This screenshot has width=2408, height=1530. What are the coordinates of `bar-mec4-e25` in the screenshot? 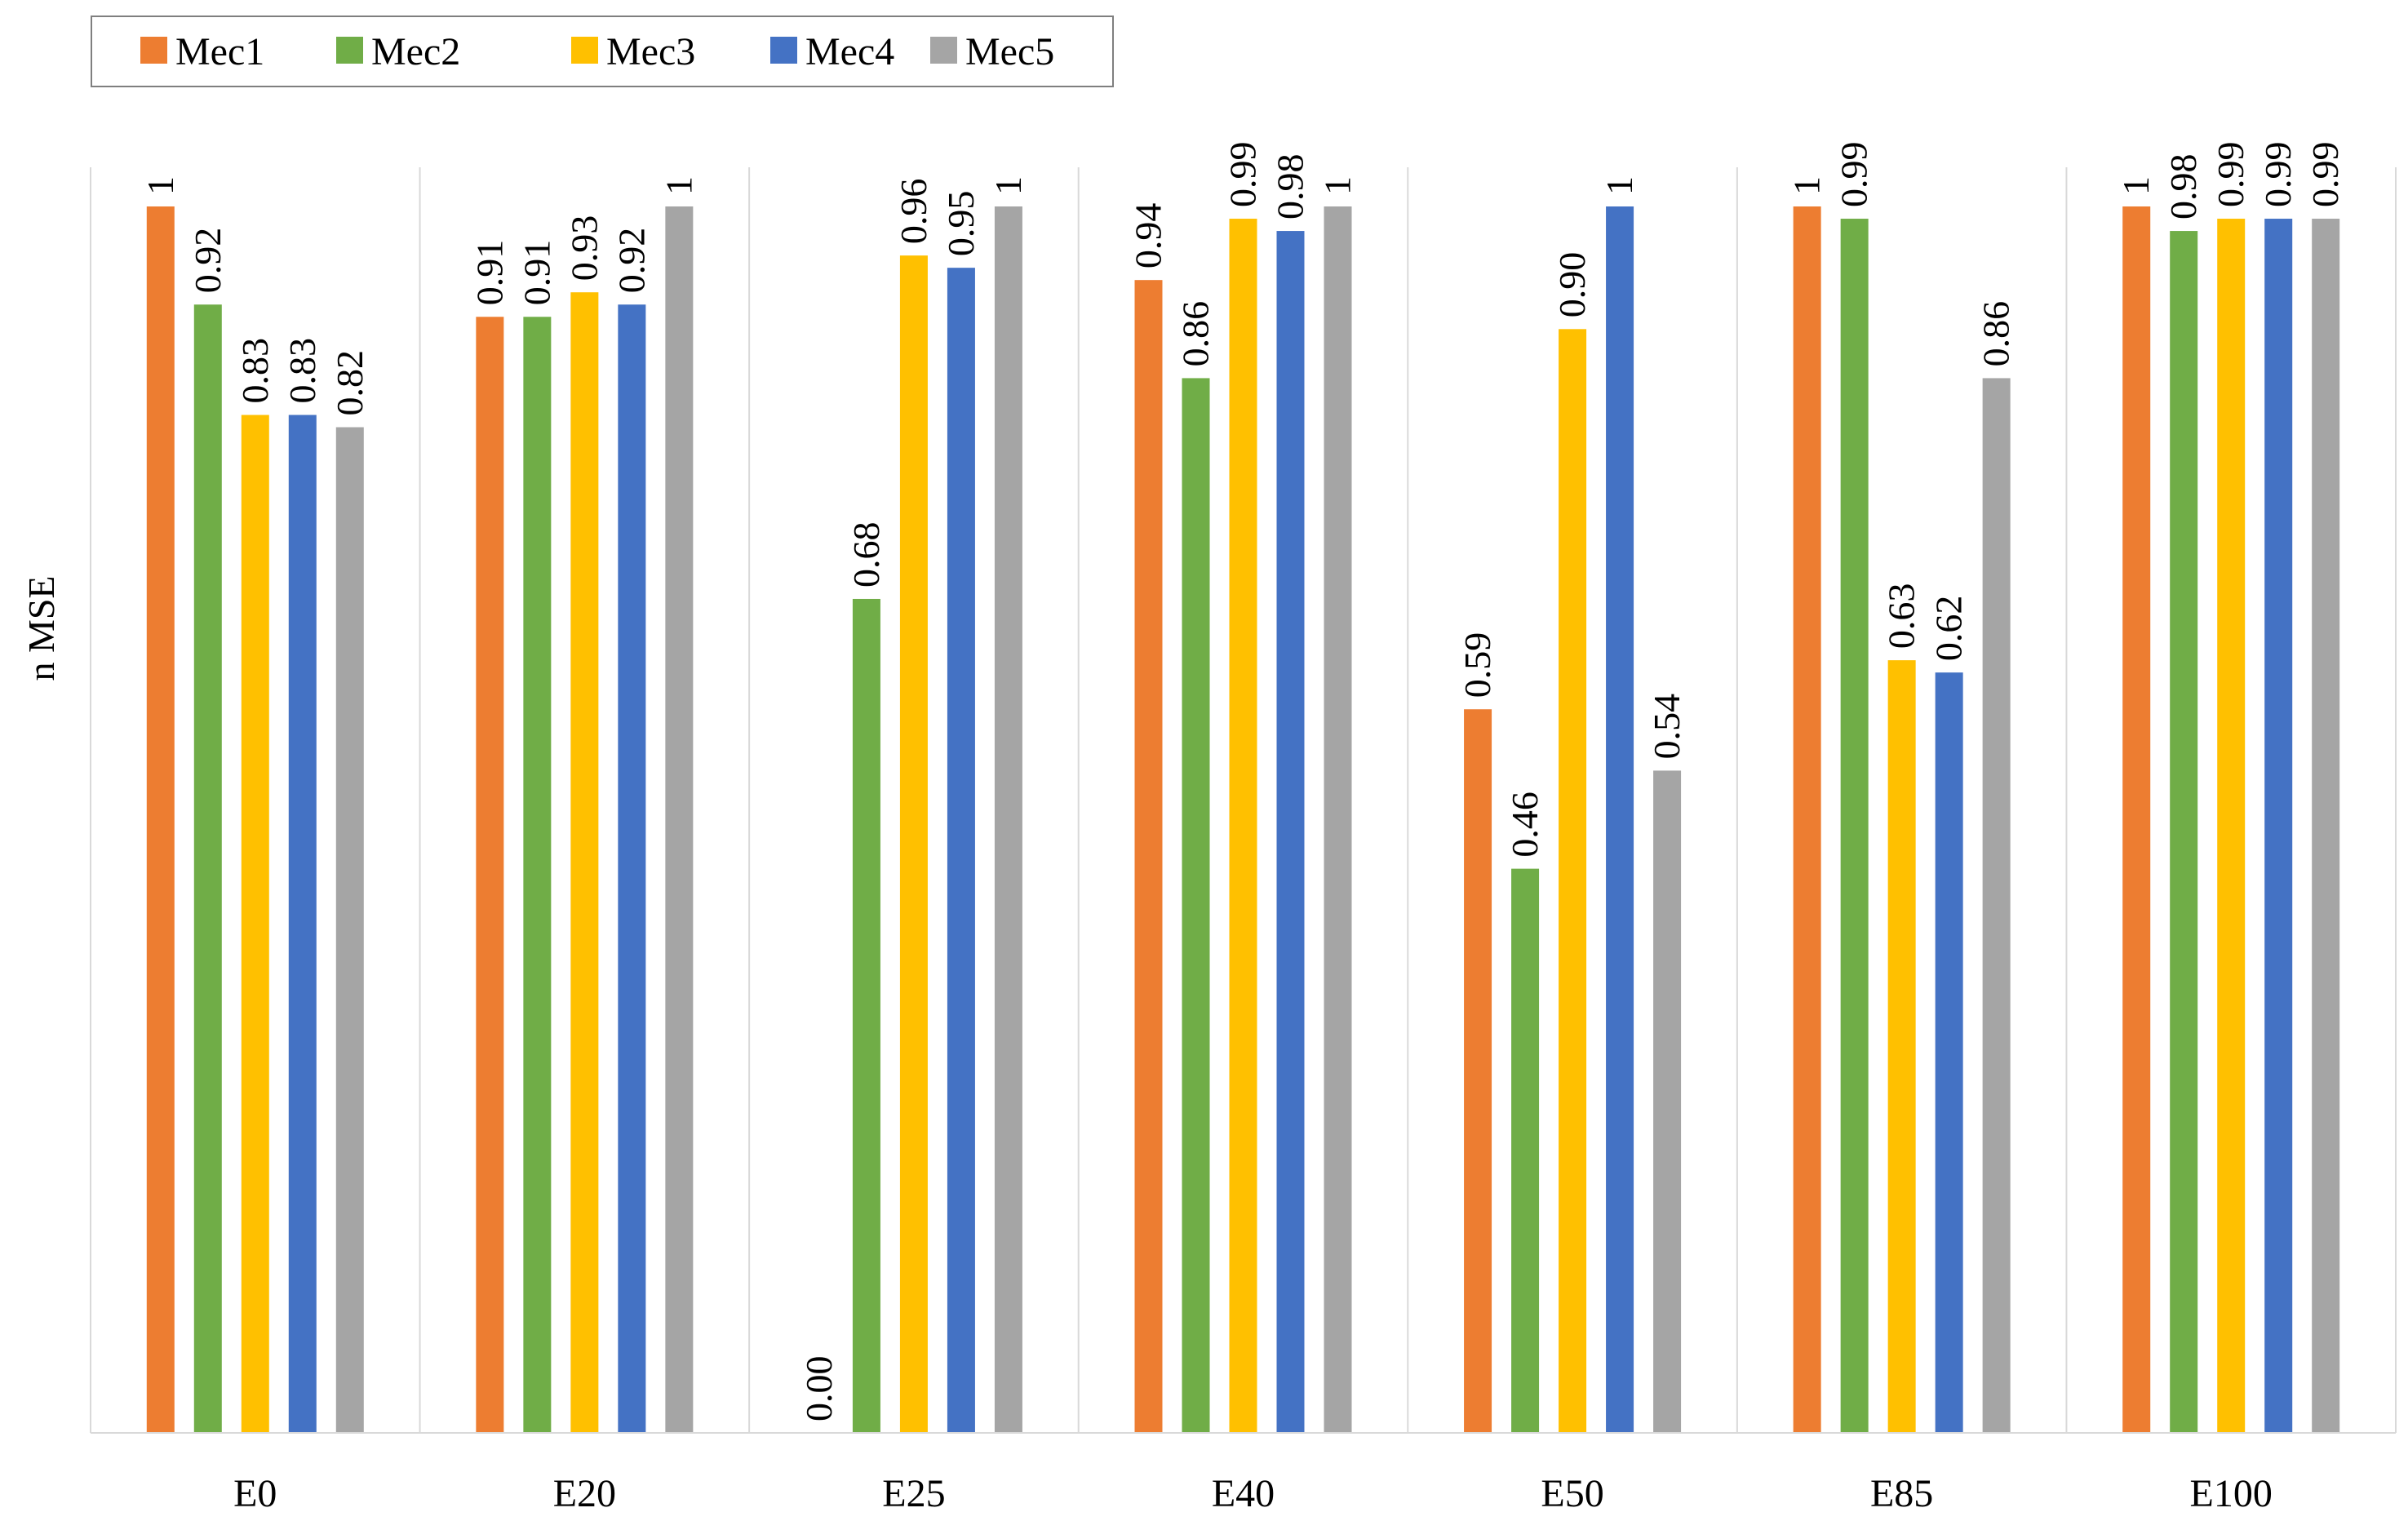 It's located at (961, 850).